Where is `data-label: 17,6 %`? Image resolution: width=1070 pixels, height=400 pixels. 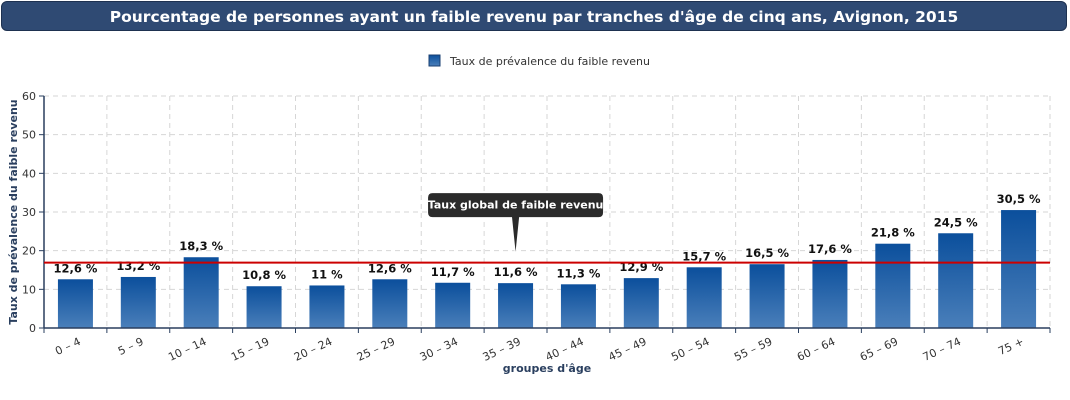
data-label: 17,6 % is located at coordinates (830, 249).